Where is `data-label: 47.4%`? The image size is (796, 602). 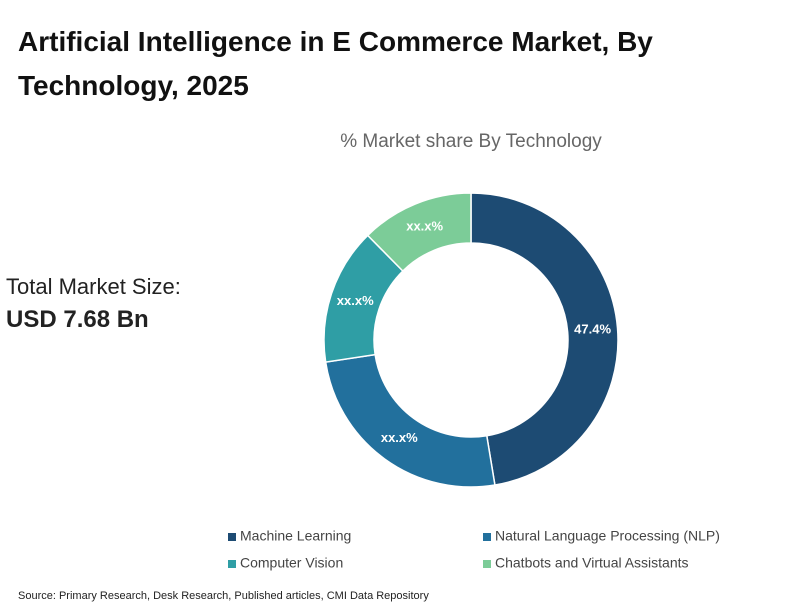 data-label: 47.4% is located at coordinates (592, 328).